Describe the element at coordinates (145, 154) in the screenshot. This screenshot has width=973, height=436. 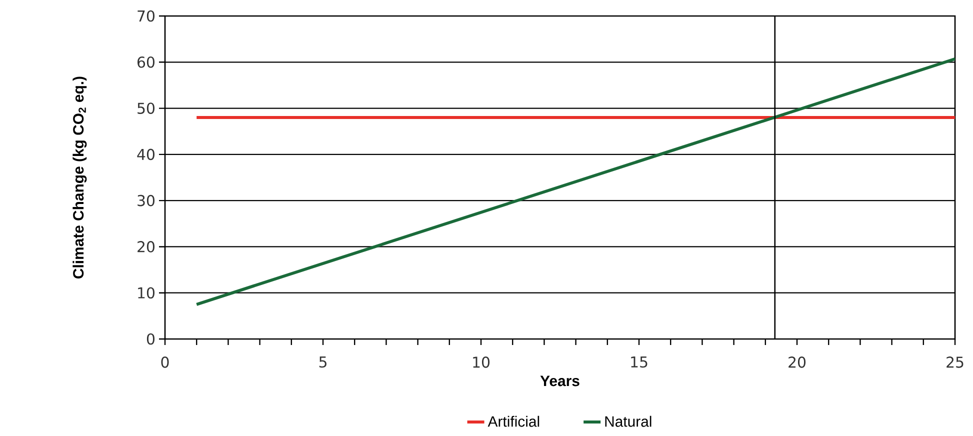
I see `y-tick-label: 40` at that location.